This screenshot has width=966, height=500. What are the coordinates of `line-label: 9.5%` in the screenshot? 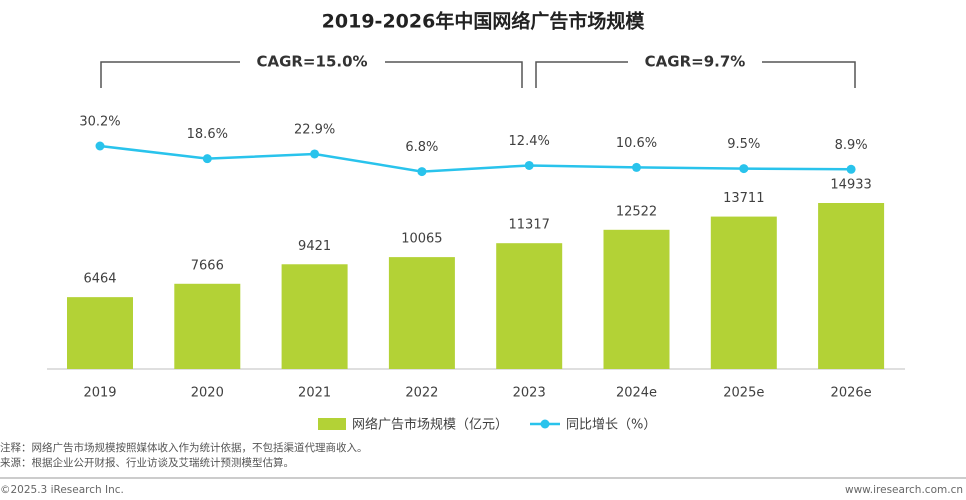 It's located at (743, 144).